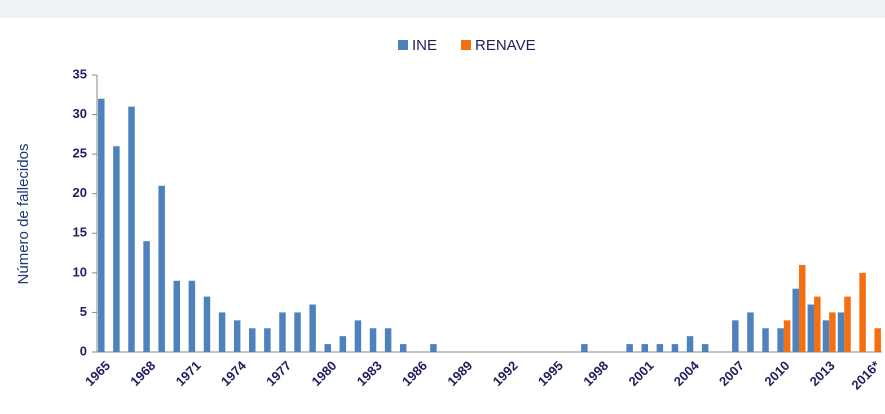  Describe the element at coordinates (80, 113) in the screenshot. I see `y-tick-label: 30` at that location.